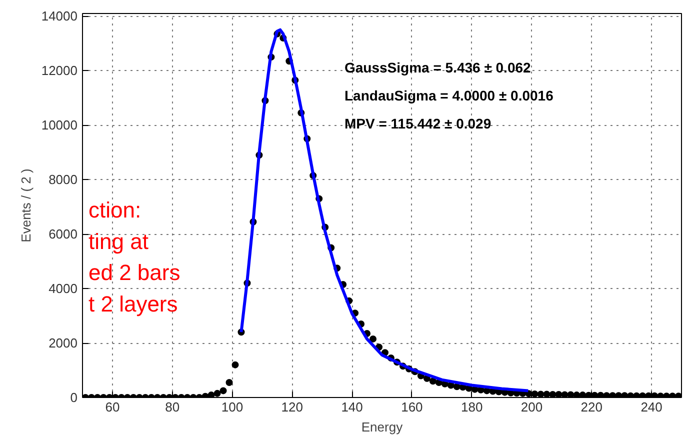 The height and width of the screenshot is (439, 692). What do you see at coordinates (418, 124) in the screenshot?
I see `annotation: MPV = 115.442 ± 0.029` at bounding box center [418, 124].